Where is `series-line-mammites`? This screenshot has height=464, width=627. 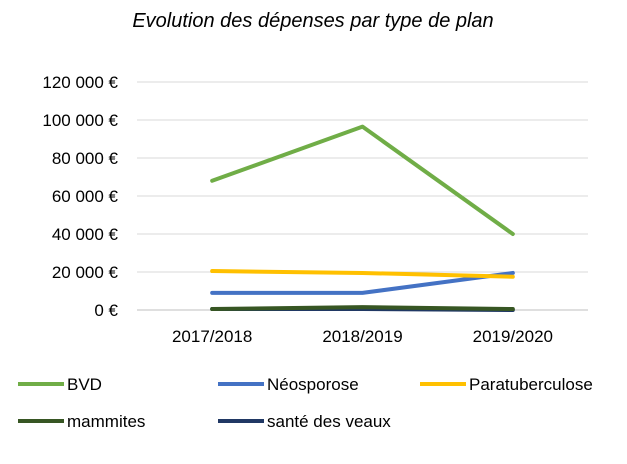 series-line-mammites is located at coordinates (362, 308).